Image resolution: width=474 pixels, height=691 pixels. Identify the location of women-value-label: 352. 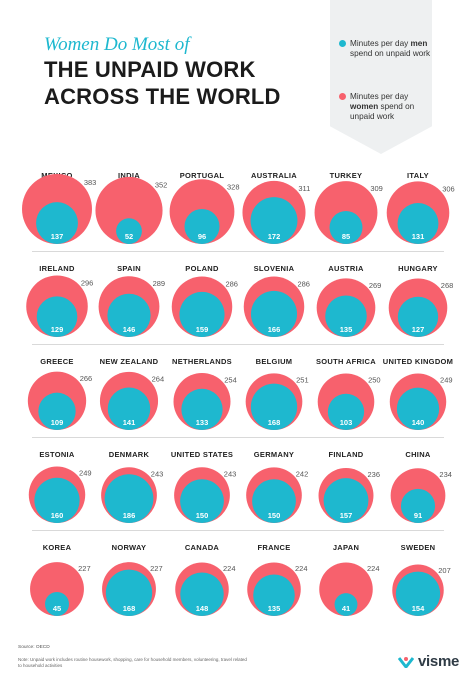
(161, 185).